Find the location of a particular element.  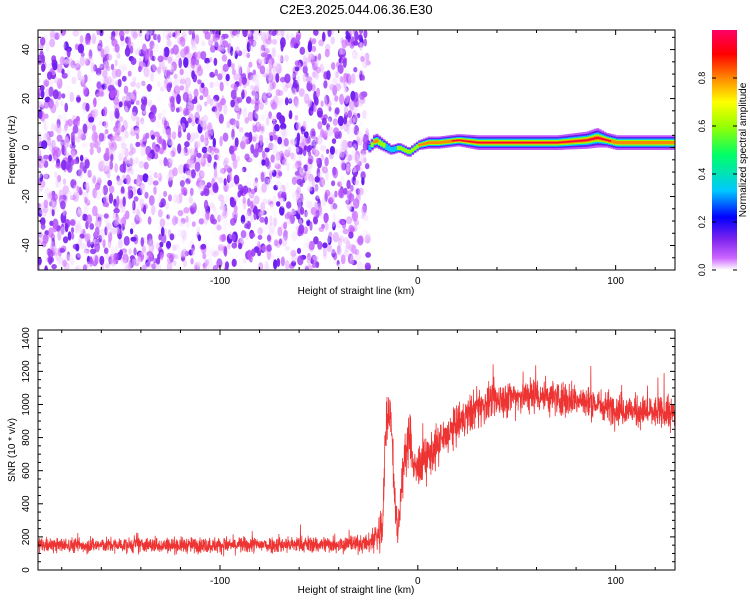

colorbar-label: Normalized spectral amplitude is located at coordinates (743, 149).